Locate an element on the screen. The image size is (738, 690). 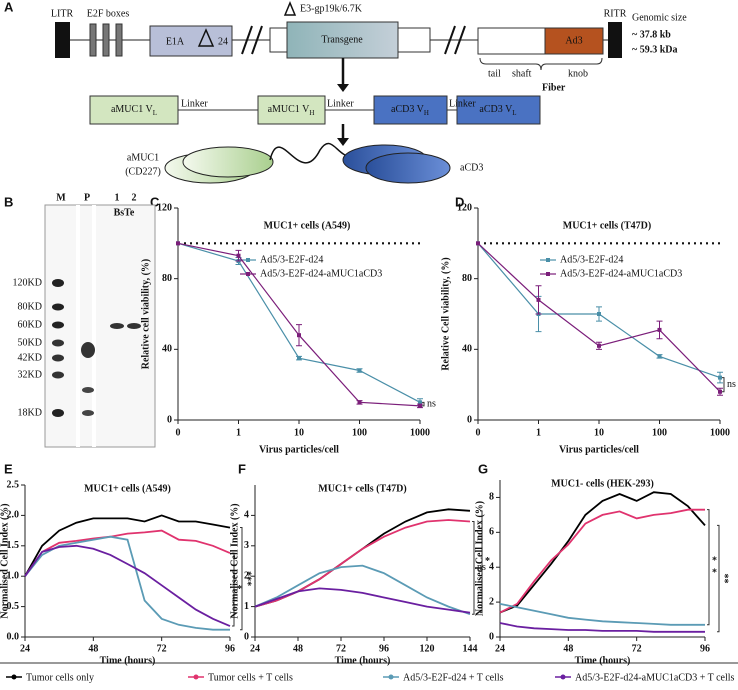
insert-icon is located at coordinates (290, 8).